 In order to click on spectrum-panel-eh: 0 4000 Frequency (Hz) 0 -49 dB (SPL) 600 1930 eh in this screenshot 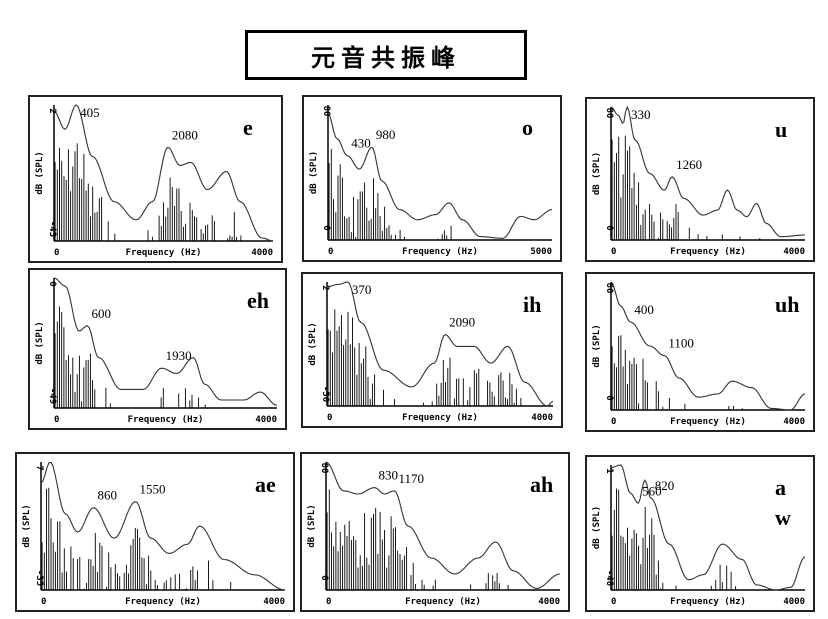, I will do `click(157, 349)`.